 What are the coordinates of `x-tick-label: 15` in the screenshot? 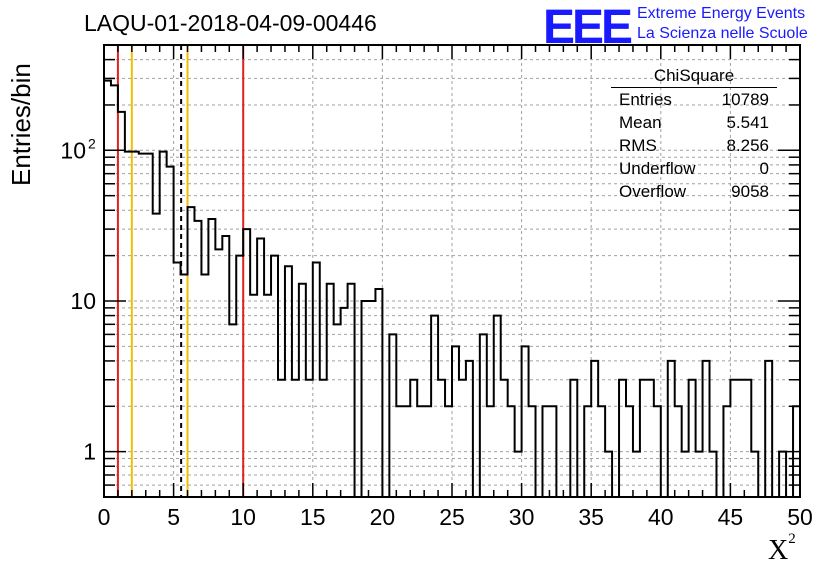 It's located at (313, 517).